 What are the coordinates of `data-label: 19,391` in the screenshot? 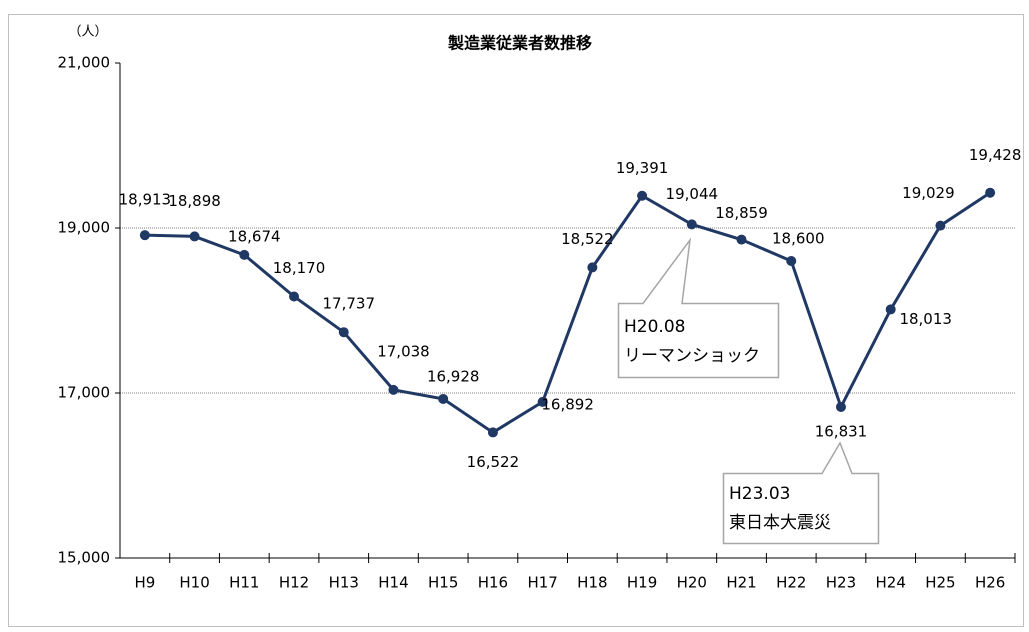 It's located at (642, 168).